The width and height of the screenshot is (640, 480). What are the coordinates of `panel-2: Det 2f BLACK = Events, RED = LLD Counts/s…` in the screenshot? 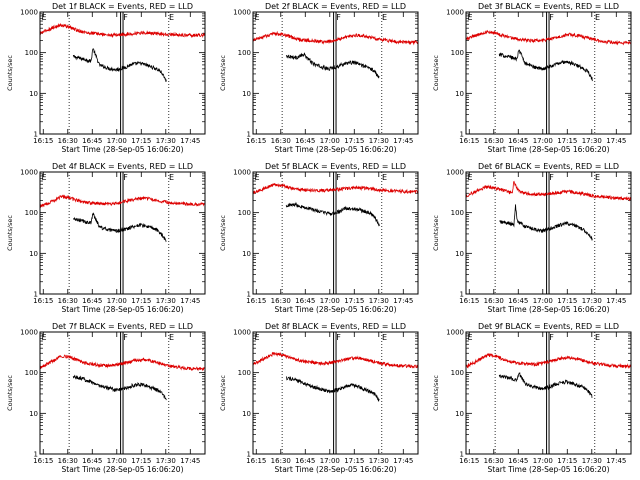 It's located at (319, 78).